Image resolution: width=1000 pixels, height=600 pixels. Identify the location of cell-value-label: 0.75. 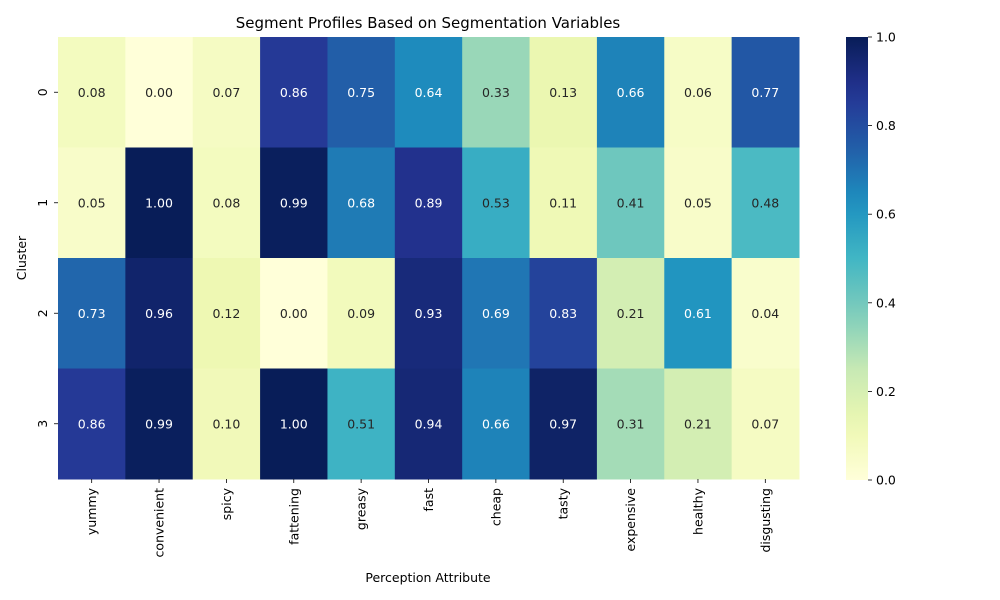
(361, 92).